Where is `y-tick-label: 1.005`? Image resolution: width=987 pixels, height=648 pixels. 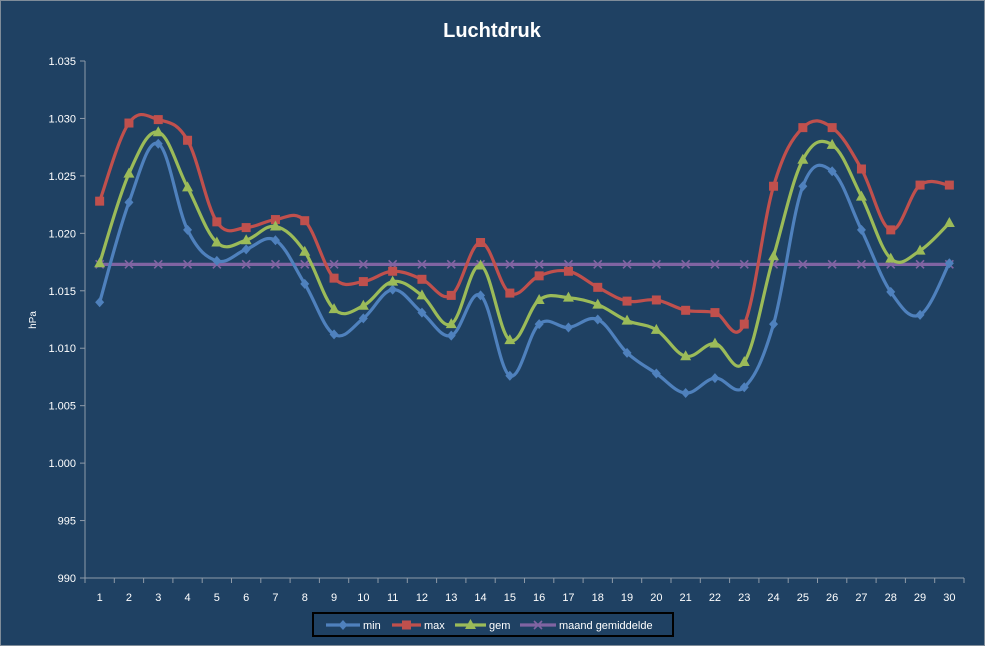 y-tick-label: 1.005 is located at coordinates (62, 407).